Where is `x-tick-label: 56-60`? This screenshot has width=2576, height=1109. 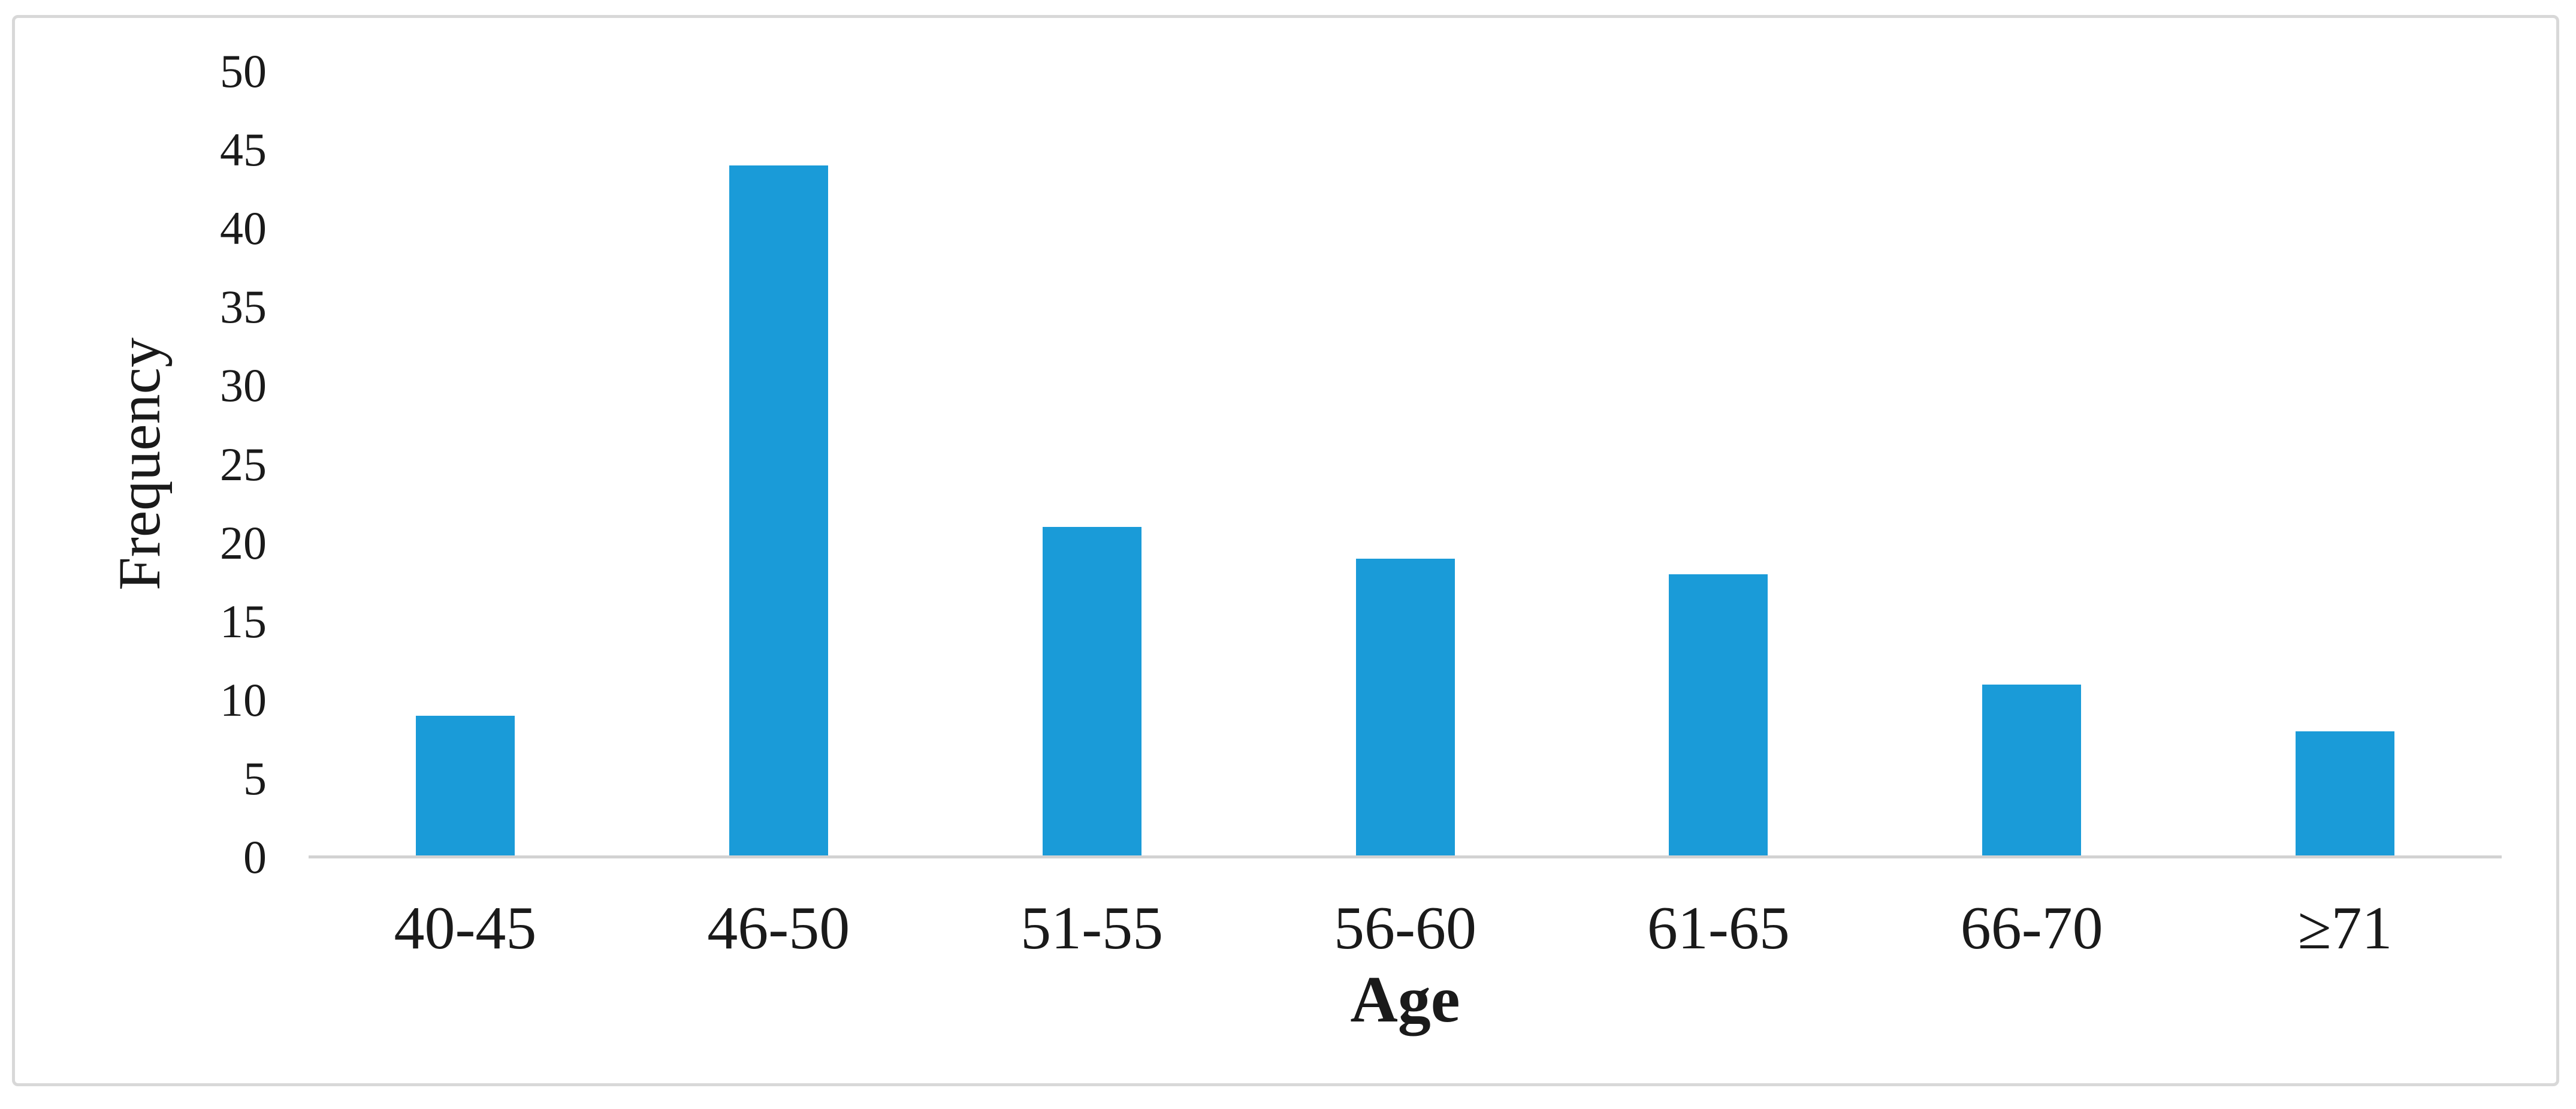 x-tick-label: 56-60 is located at coordinates (1405, 928).